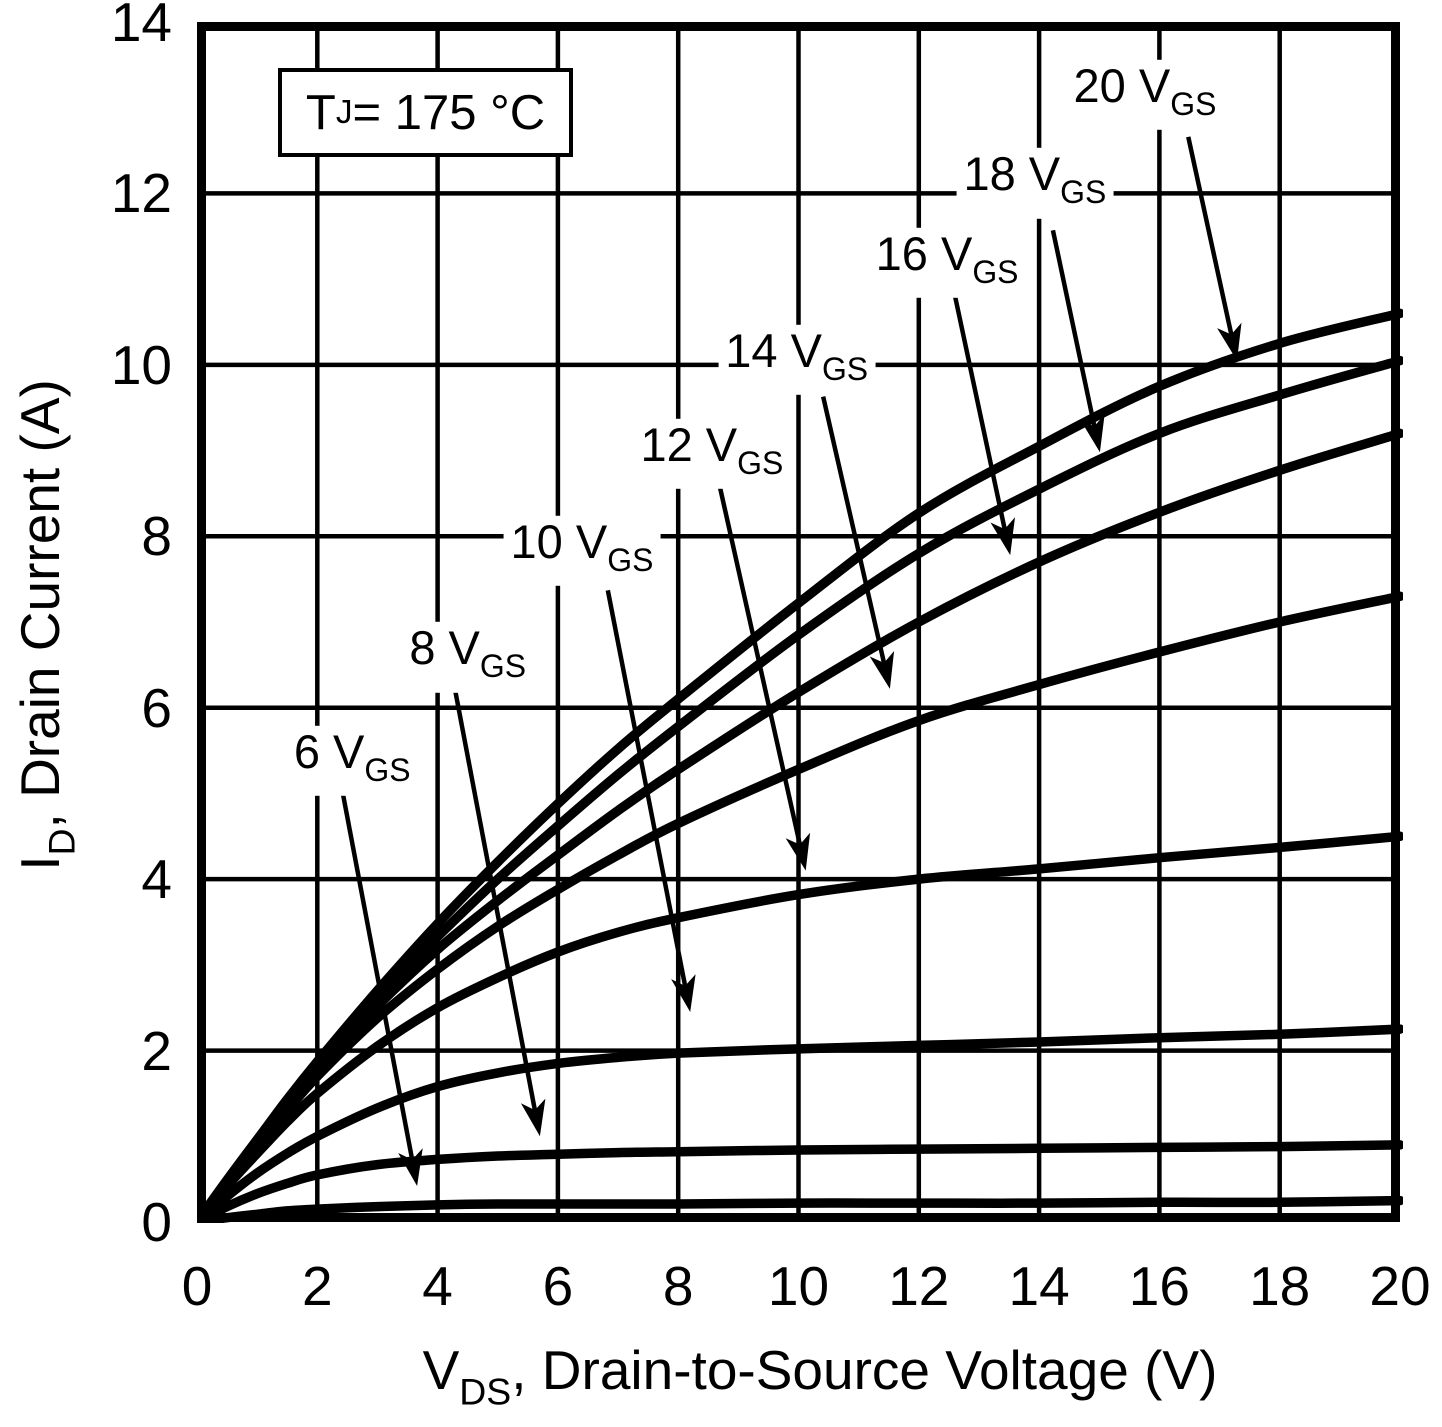 This screenshot has height=1427, width=1442. Describe the element at coordinates (689, 444) in the screenshot. I see `curve-label-main-vgs-12: 12 V` at that location.